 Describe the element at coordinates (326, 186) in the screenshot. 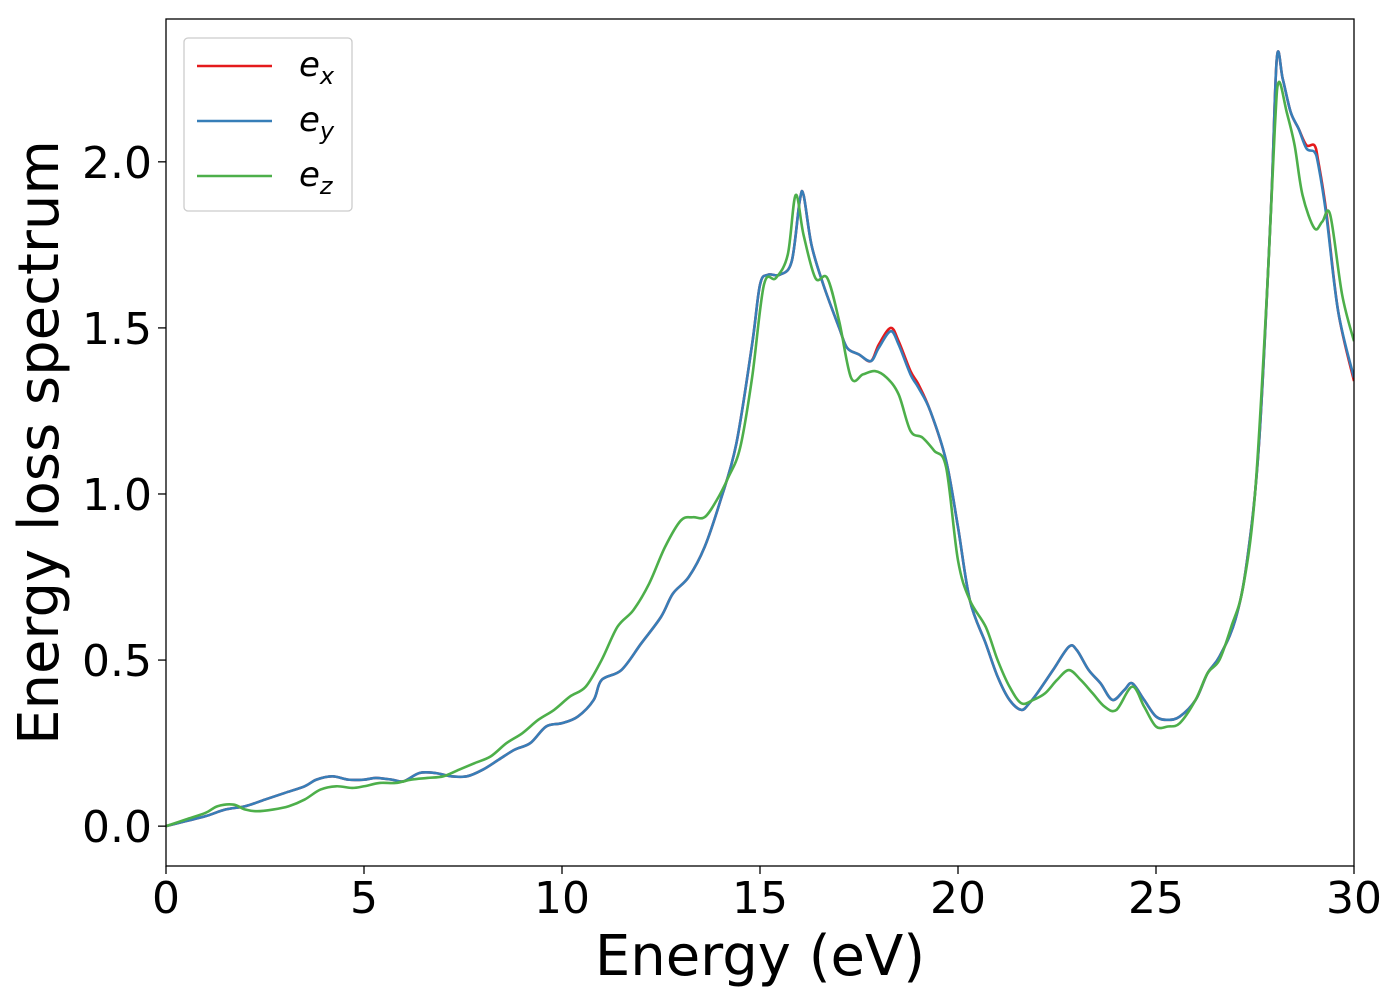

I see `legend-label-subscript: z` at that location.